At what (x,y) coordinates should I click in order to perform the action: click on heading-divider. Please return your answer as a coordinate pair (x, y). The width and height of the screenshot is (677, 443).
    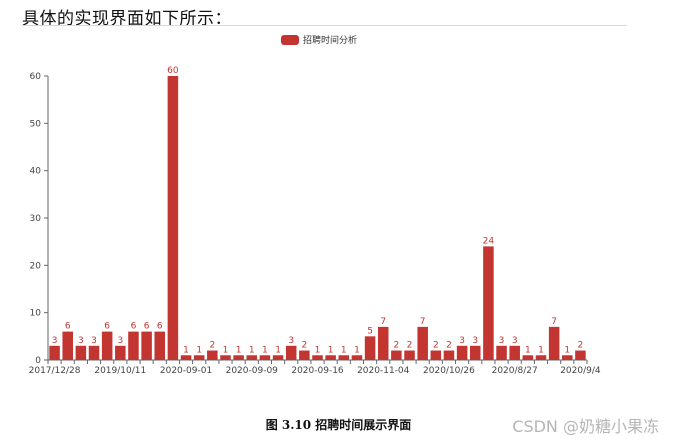
    Looking at the image, I should click on (324, 25).